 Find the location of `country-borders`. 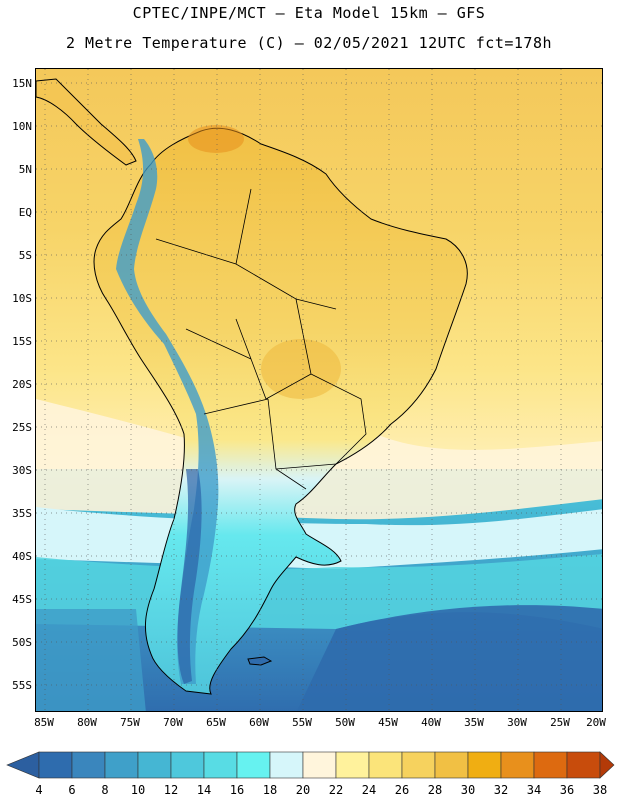

country-borders is located at coordinates (261, 339).